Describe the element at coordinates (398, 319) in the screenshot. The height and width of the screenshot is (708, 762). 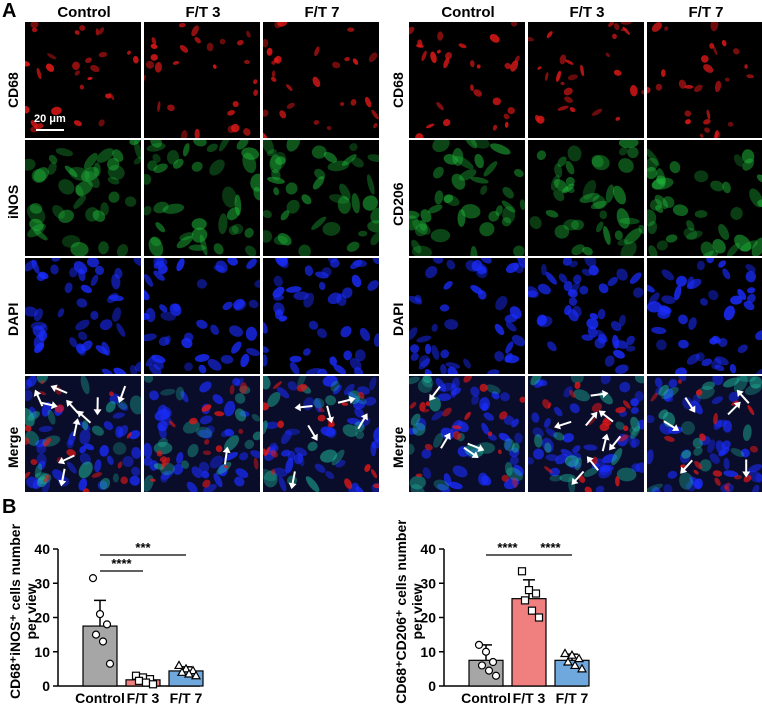
I see `right-row-dapi: DAPI` at that location.